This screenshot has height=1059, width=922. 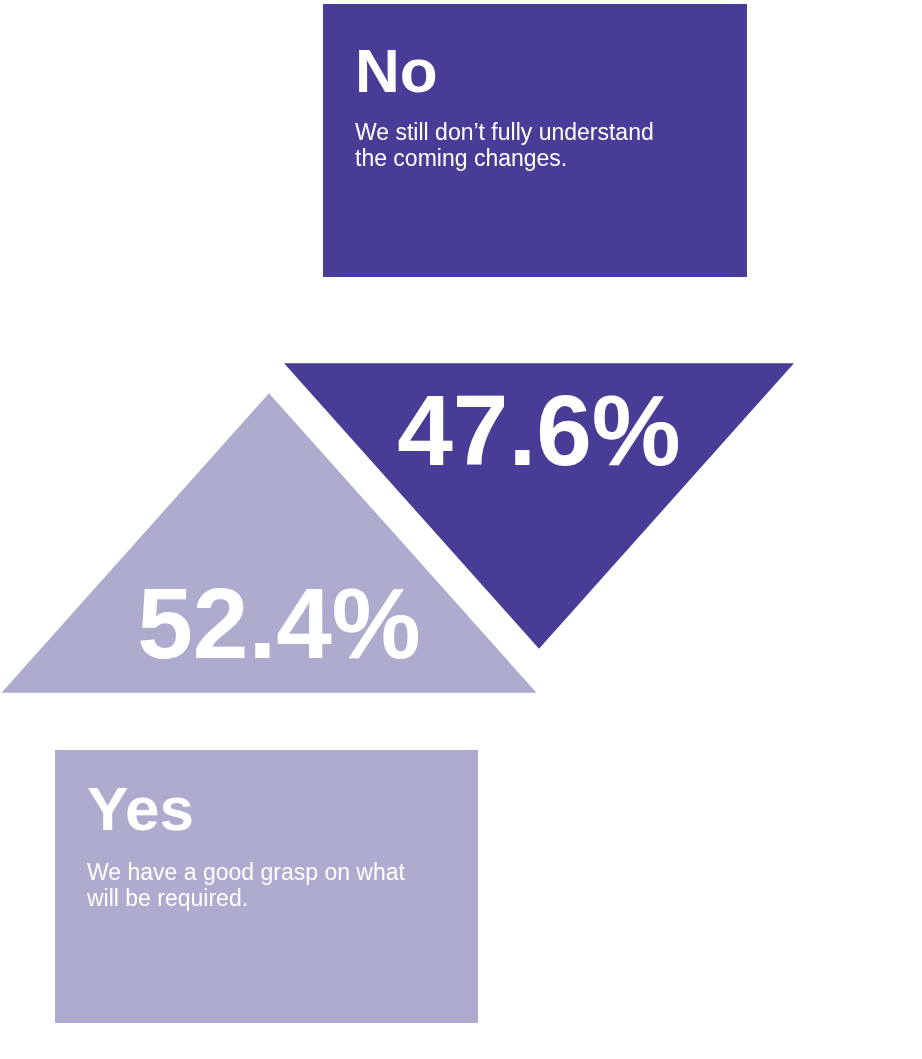 What do you see at coordinates (279, 623) in the screenshot?
I see `data-label: 52.4%` at bounding box center [279, 623].